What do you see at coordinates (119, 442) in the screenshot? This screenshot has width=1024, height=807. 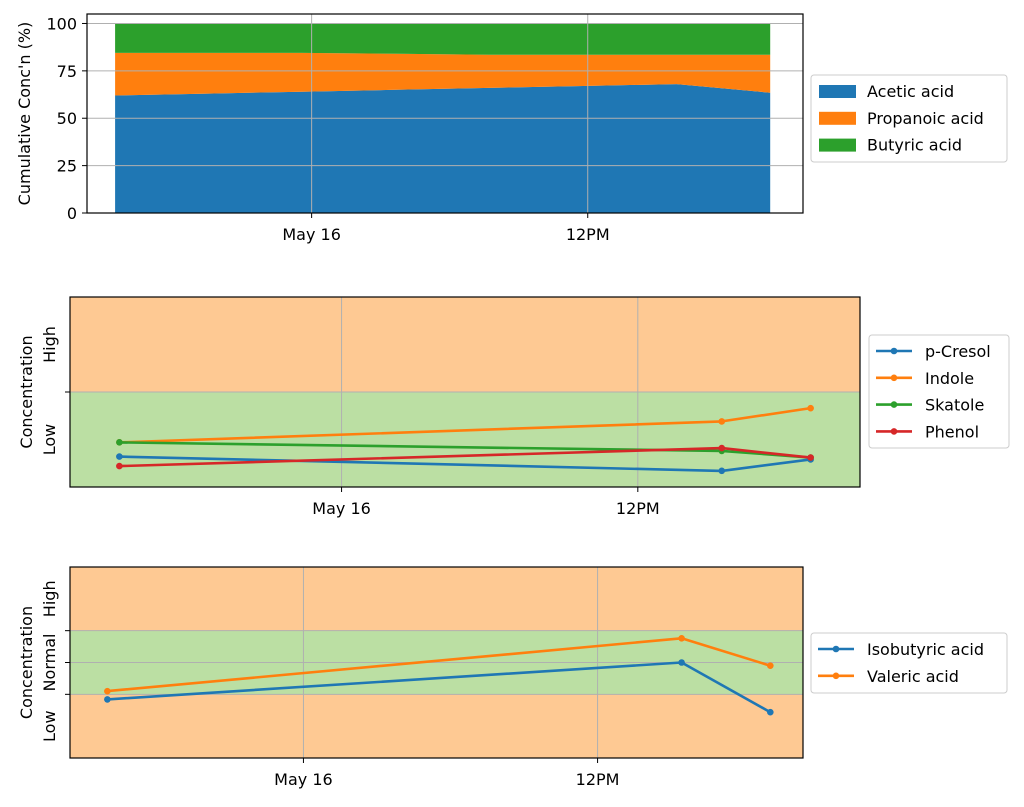 I see `point-skatole` at bounding box center [119, 442].